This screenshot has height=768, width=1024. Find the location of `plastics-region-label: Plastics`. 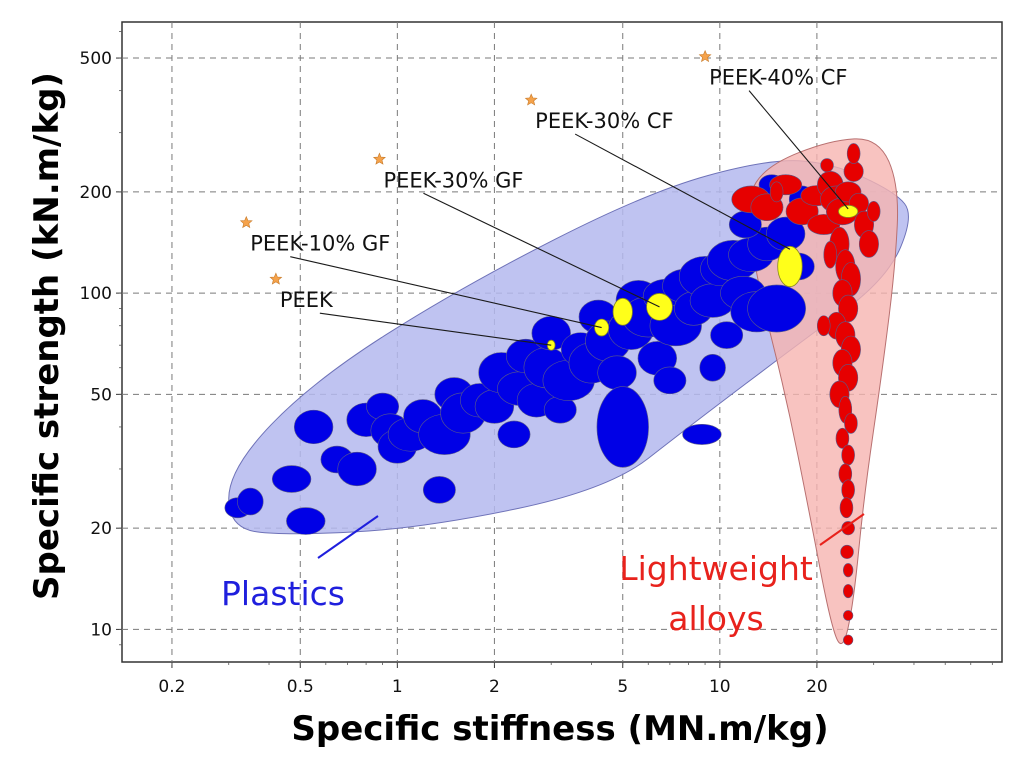

plastics-region-label: Plastics is located at coordinates (283, 593).